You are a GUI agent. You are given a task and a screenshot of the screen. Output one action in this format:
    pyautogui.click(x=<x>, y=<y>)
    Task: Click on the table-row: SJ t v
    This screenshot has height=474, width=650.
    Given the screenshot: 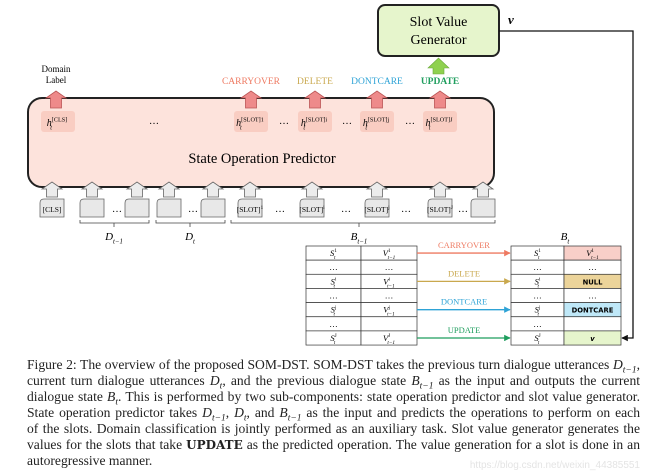 What is the action you would take?
    pyautogui.click(x=566, y=338)
    